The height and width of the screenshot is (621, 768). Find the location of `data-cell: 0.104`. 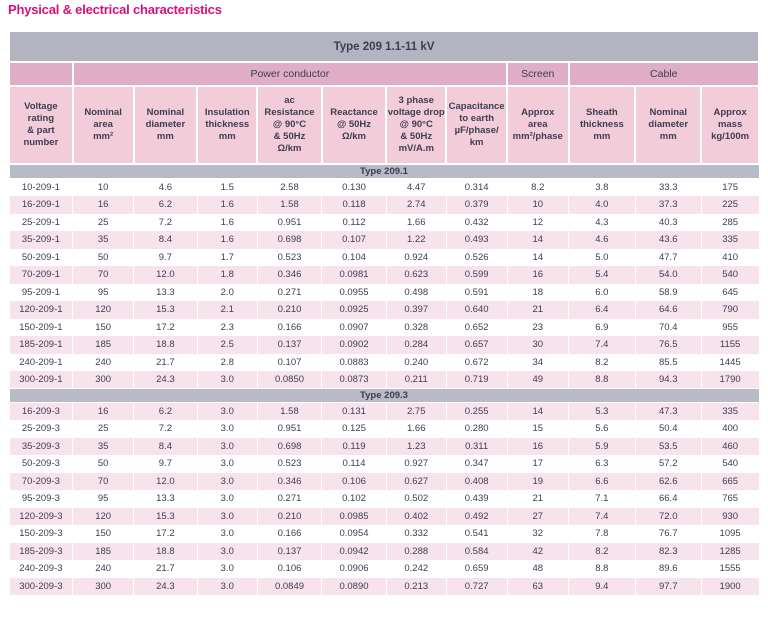

data-cell: 0.104 is located at coordinates (354, 257).